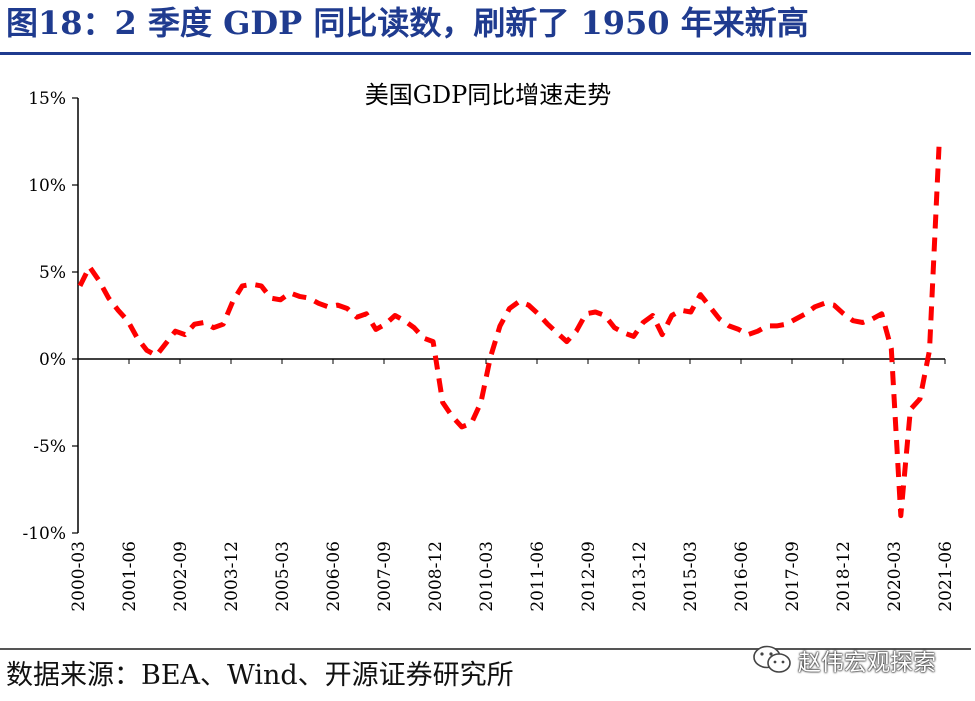  Describe the element at coordinates (47, 99) in the screenshot. I see `y-tick-label: 15%` at that location.